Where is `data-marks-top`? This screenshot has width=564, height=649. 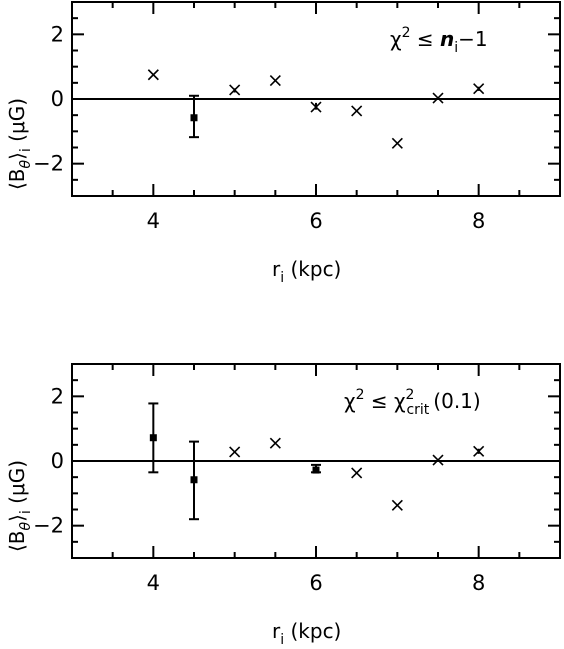
data-marks-top is located at coordinates (316, 109).